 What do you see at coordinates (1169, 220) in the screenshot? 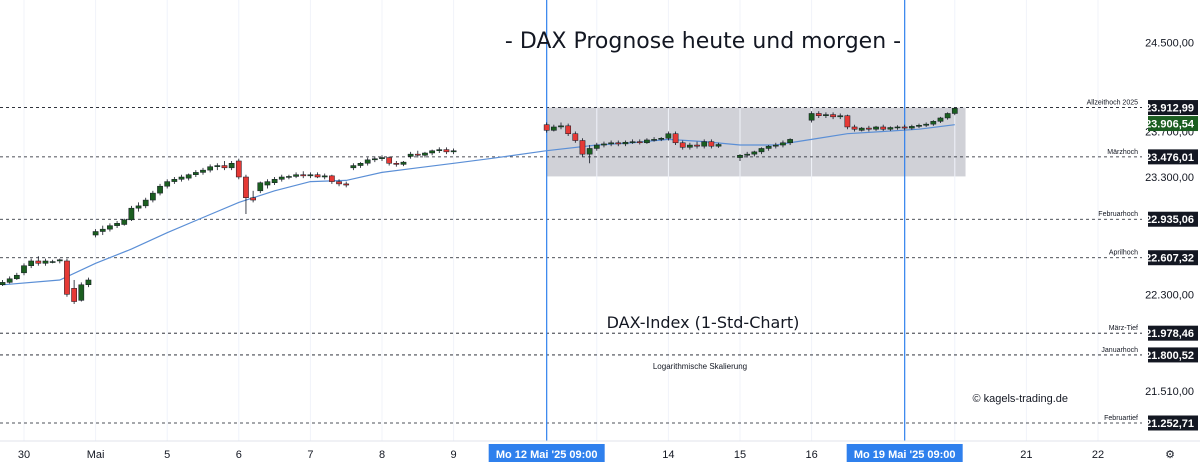
I see `level-value-label: 22.935,06` at bounding box center [1169, 220].